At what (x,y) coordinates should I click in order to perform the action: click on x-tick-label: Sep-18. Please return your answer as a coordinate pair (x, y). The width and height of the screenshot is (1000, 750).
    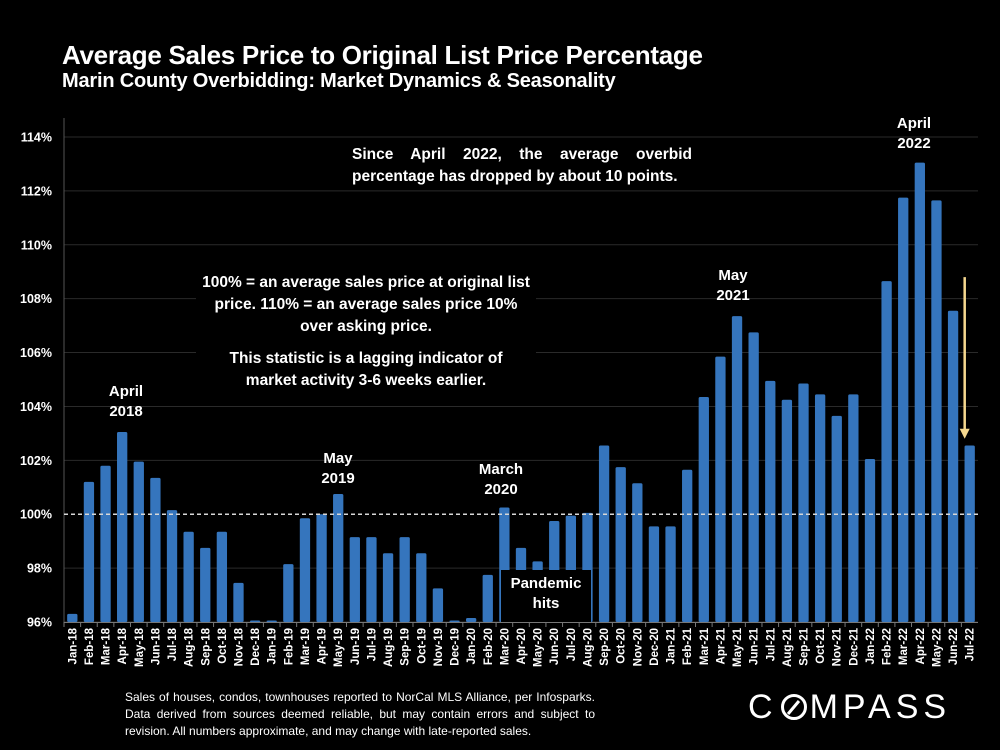
    Looking at the image, I should click on (206, 646).